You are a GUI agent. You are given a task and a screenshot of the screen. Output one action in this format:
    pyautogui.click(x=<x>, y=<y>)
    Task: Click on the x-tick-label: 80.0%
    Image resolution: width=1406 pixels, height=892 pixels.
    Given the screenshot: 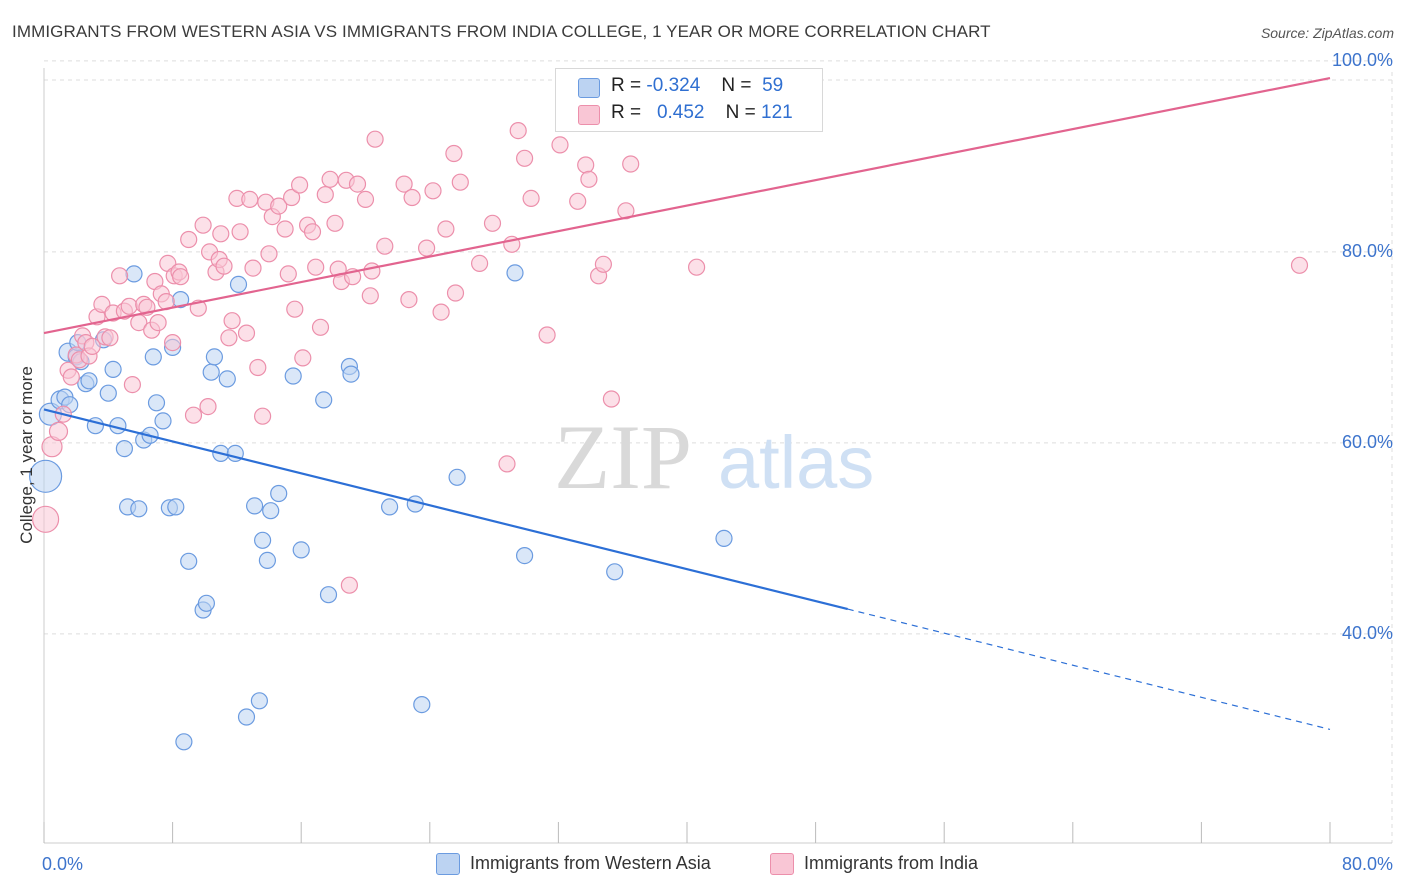 What is the action you would take?
    pyautogui.click(x=1367, y=864)
    